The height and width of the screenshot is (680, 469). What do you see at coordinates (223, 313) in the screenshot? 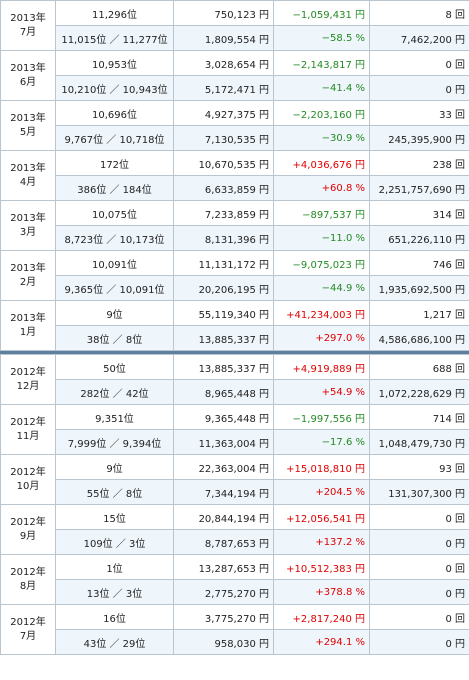
I see `amount-cell: 55,119,340 円` at bounding box center [223, 313].